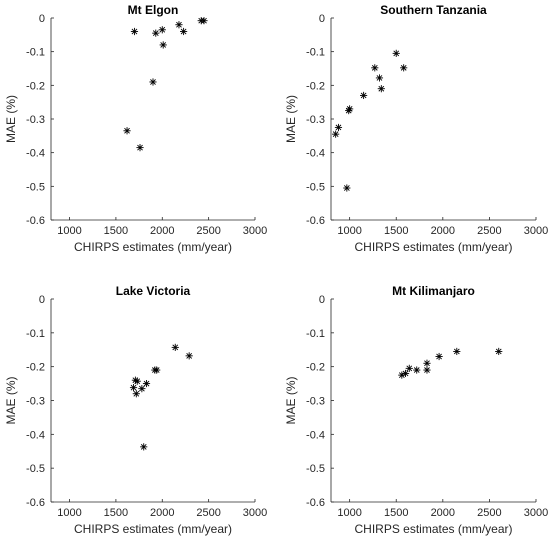 The image size is (550, 539). Describe the element at coordinates (433, 291) in the screenshot. I see `panel-title: Mt Kilimanjaro` at that location.